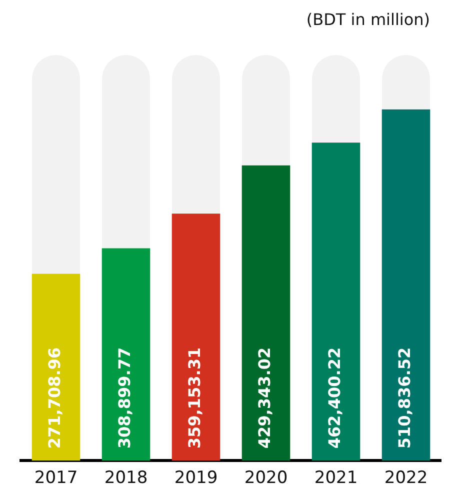  I want to click on x-tick-label: 2017, so click(56, 478).